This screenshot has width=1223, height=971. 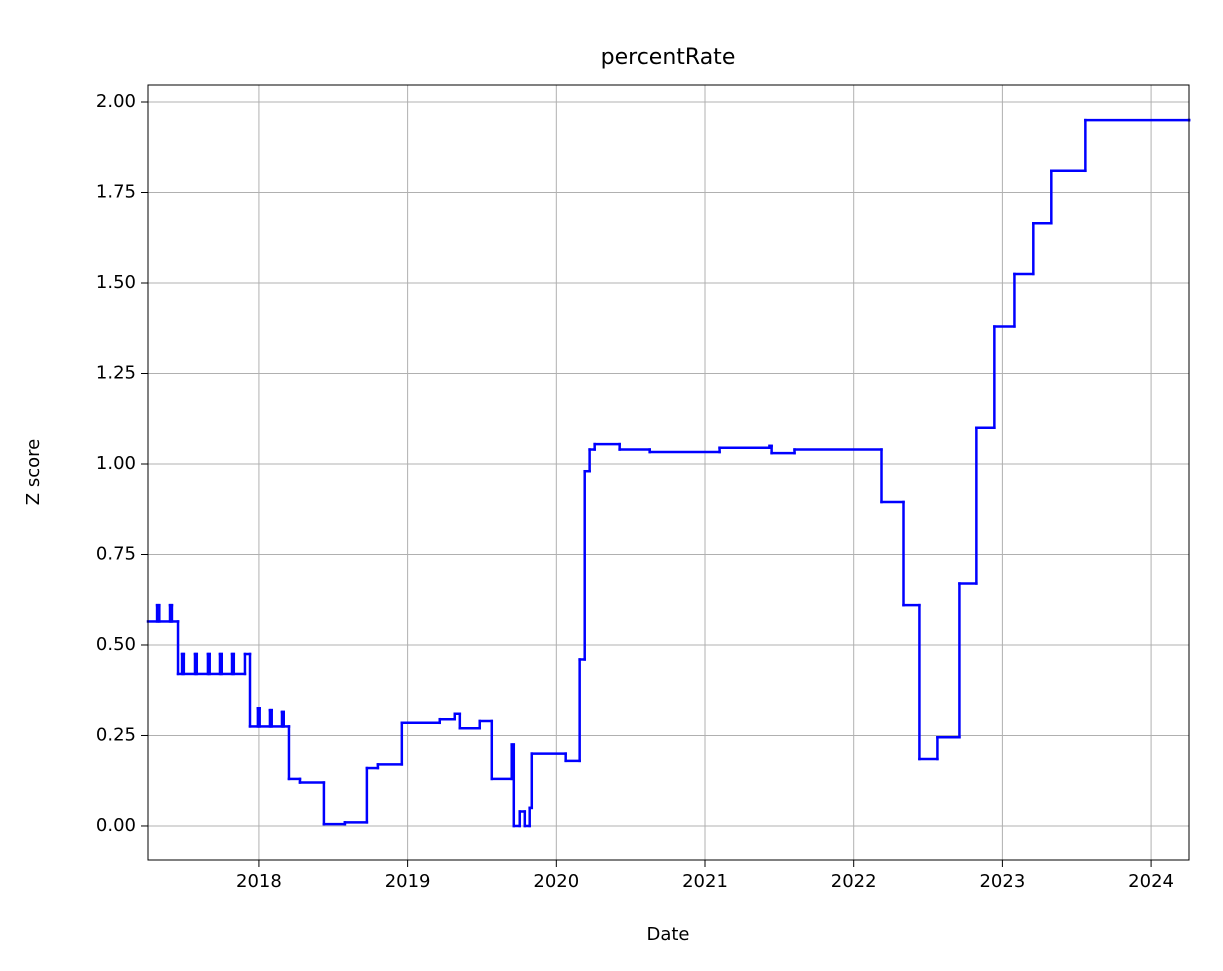 What do you see at coordinates (33, 472) in the screenshot?
I see `y-axis-label: Z score` at bounding box center [33, 472].